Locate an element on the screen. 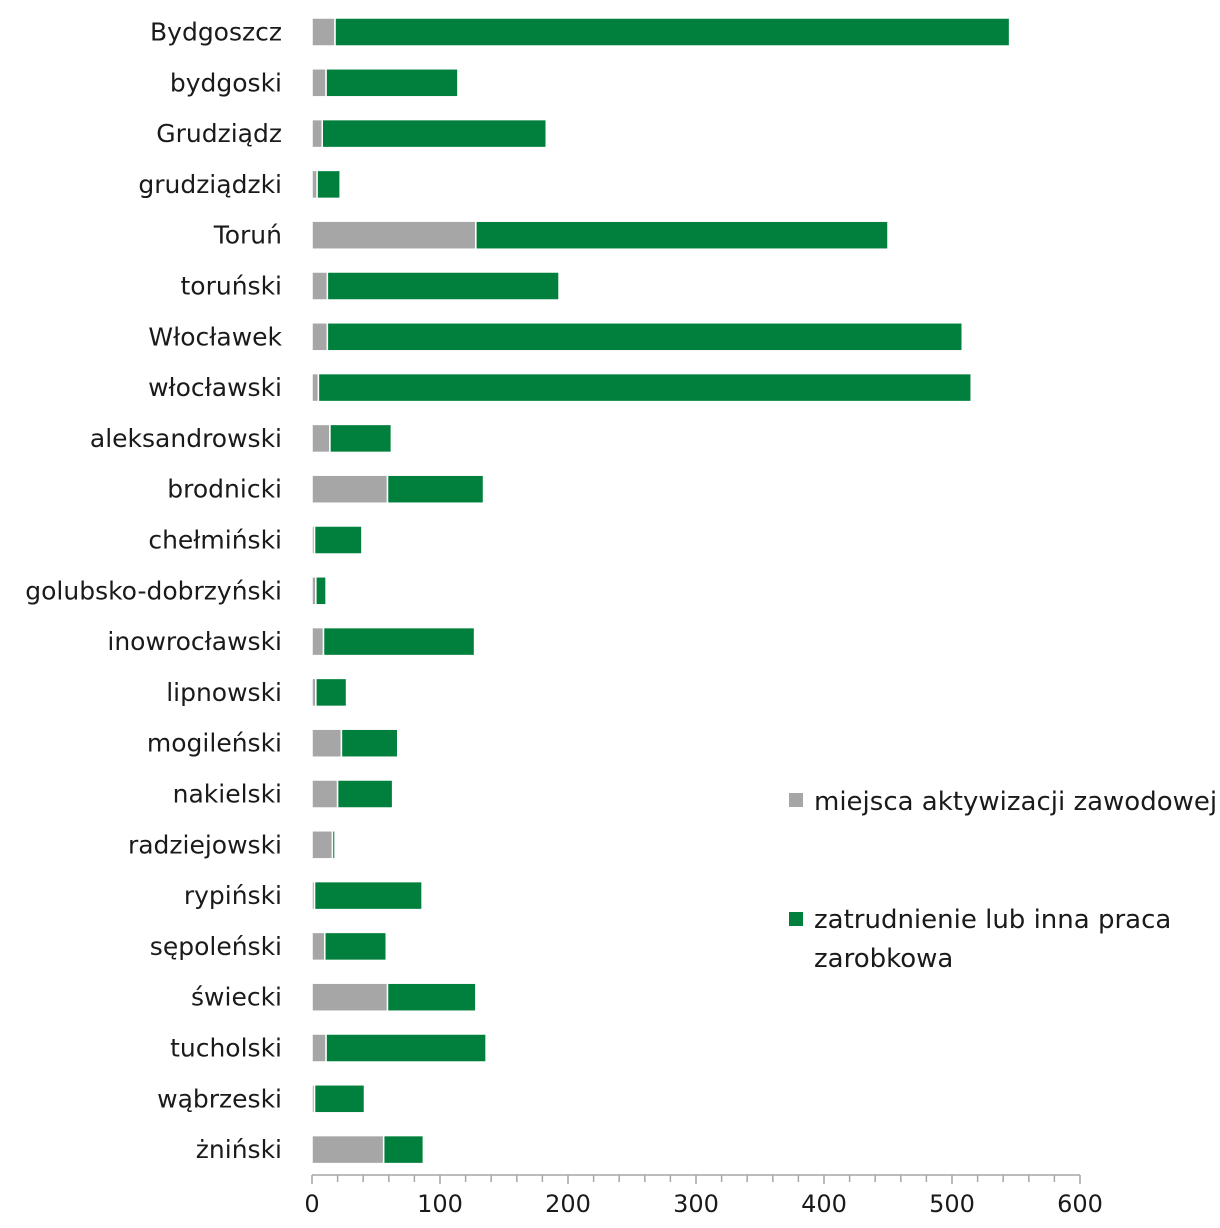 This screenshot has height=1228, width=1220. category-label: wąbrzeski is located at coordinates (219, 1098).